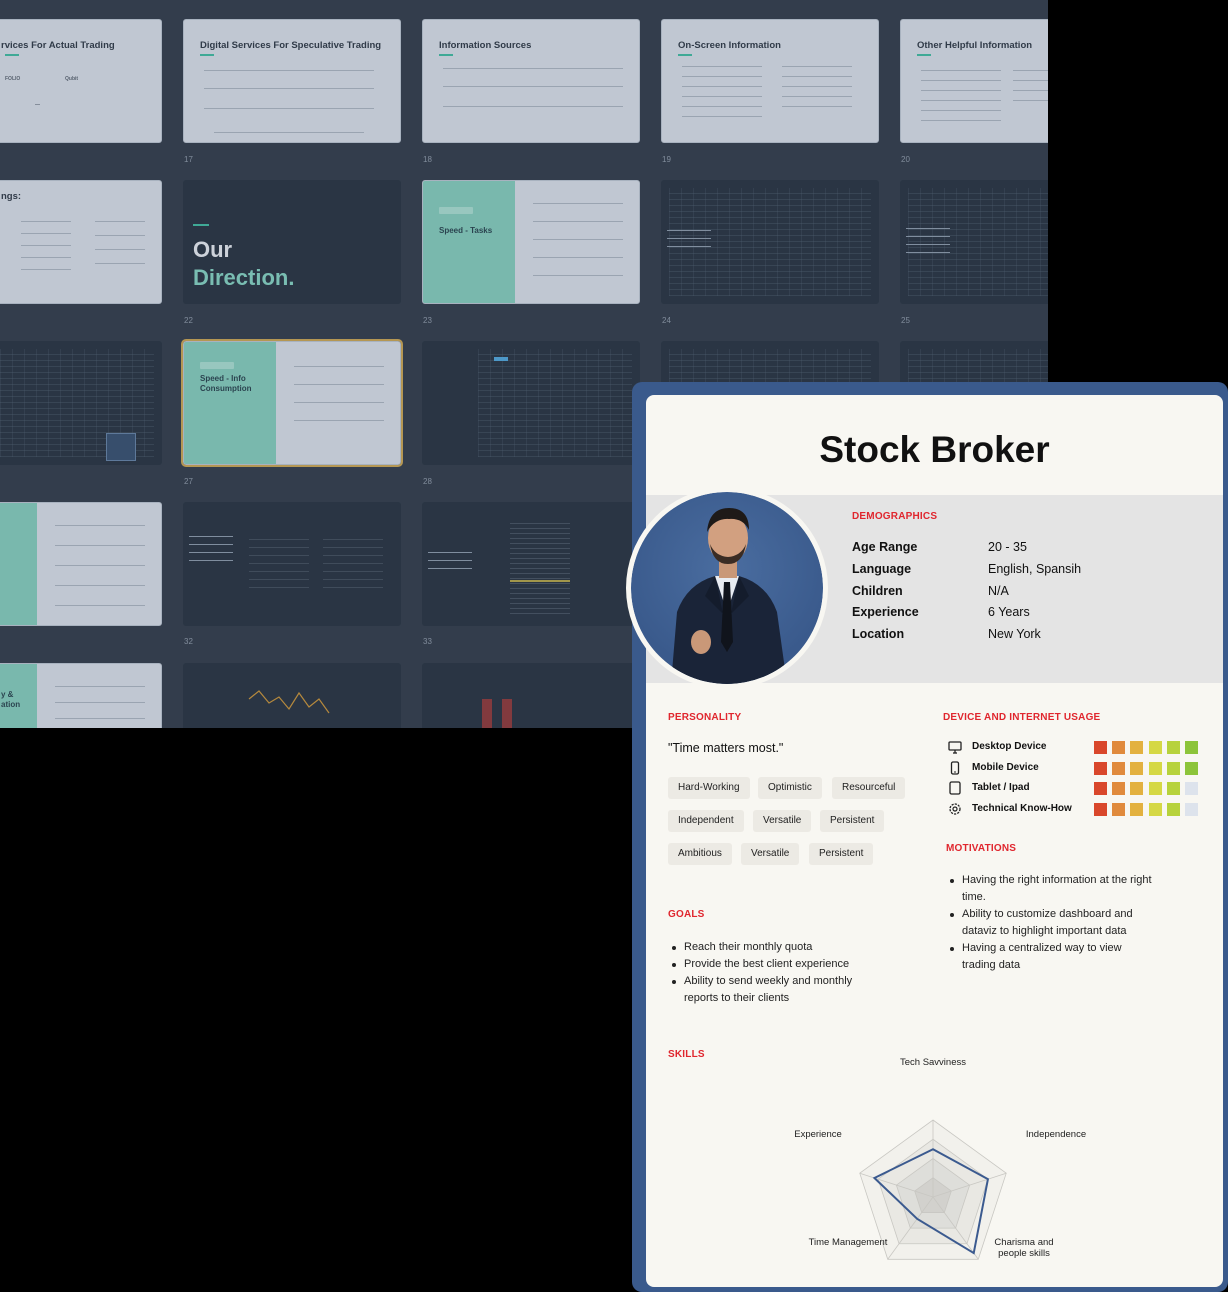 The width and height of the screenshot is (1228, 1292). I want to click on radar-axis-label: Time Management, so click(848, 1242).